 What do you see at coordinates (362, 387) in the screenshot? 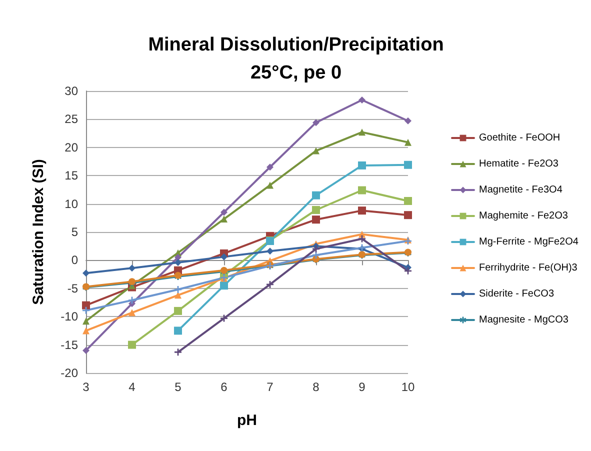
I see `x-tick-label: 9` at bounding box center [362, 387].